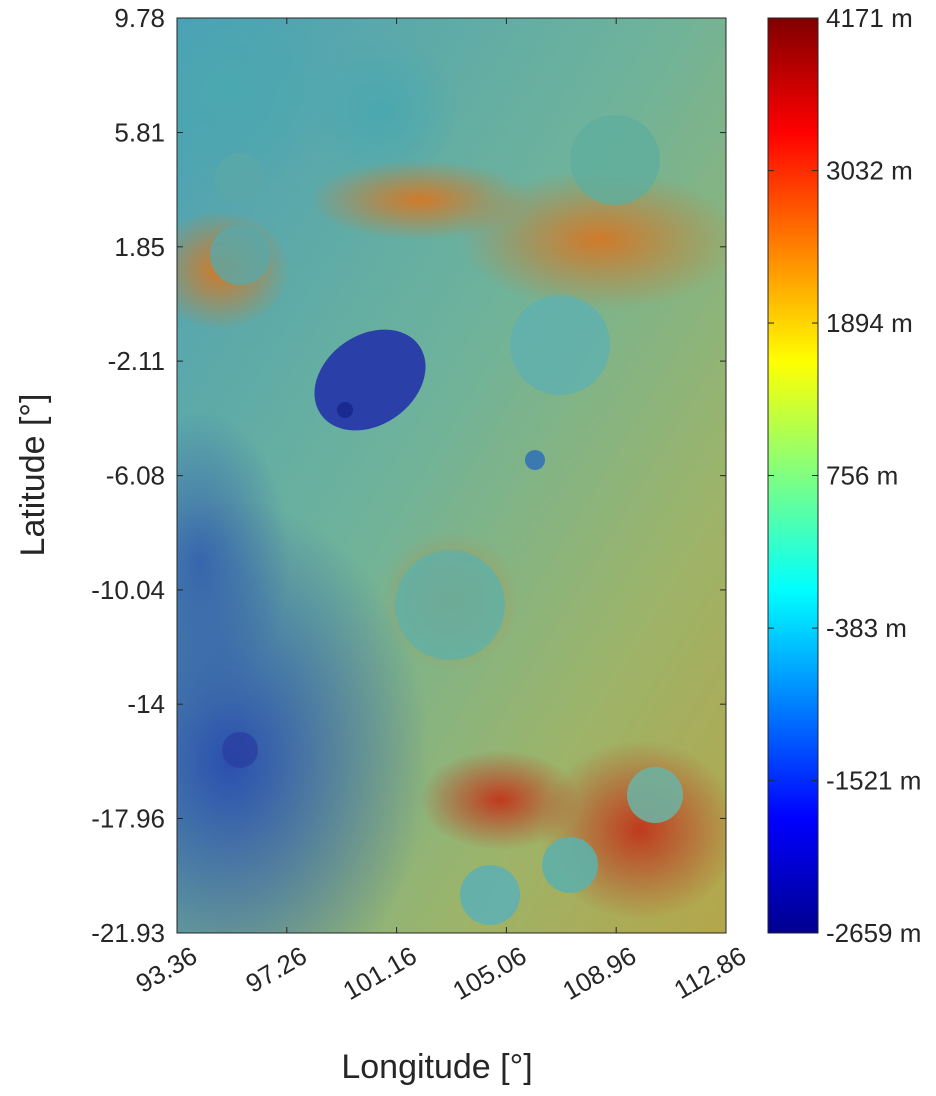 This screenshot has width=936, height=1096. Describe the element at coordinates (599, 973) in the screenshot. I see `x-tick-label: 108.96` at that location.